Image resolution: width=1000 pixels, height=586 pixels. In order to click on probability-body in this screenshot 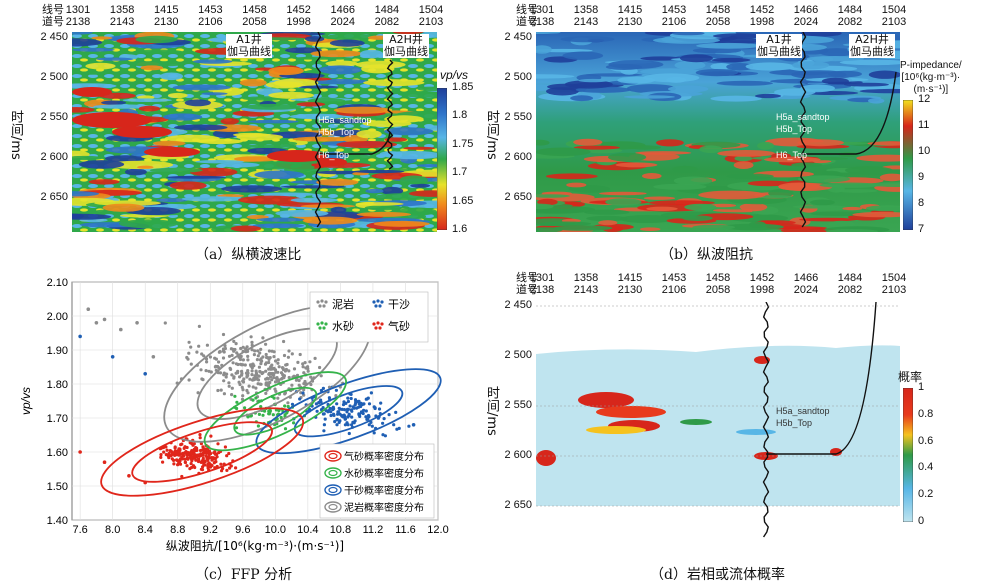, I will do `click(756, 432)`.